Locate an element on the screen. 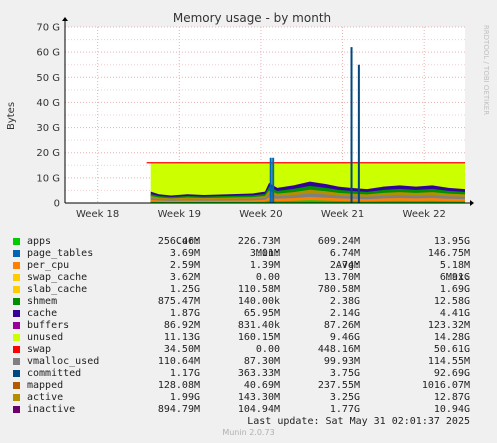 The image size is (497, 443). legend-min: 110.58M is located at coordinates (258, 289).